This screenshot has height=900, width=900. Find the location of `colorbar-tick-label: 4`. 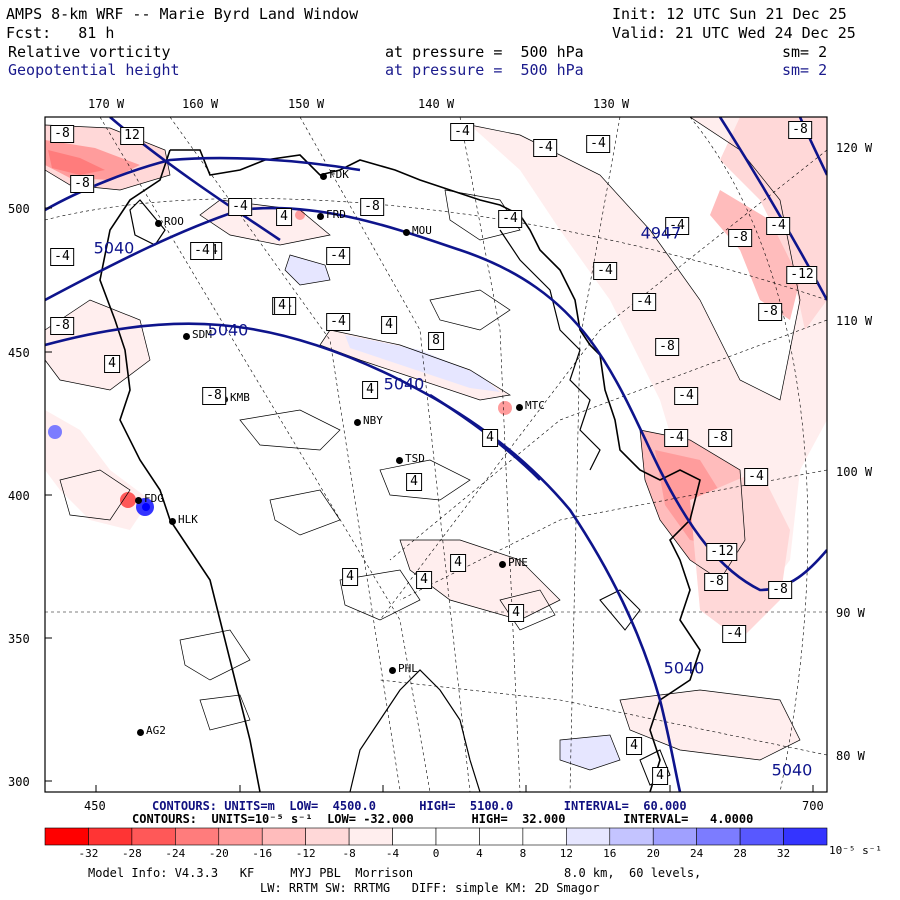

colorbar-tick-label: 4 is located at coordinates (479, 853).